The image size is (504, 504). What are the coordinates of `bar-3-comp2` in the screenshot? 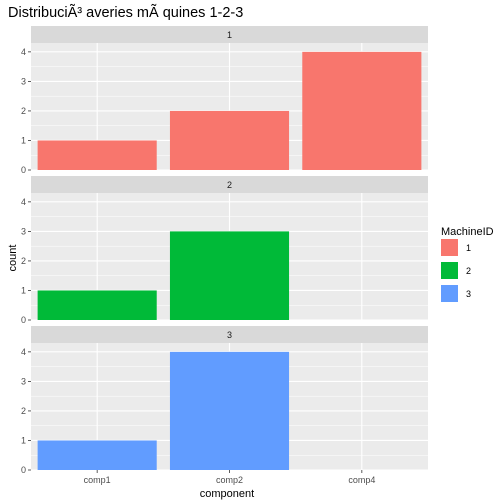 It's located at (229, 410).